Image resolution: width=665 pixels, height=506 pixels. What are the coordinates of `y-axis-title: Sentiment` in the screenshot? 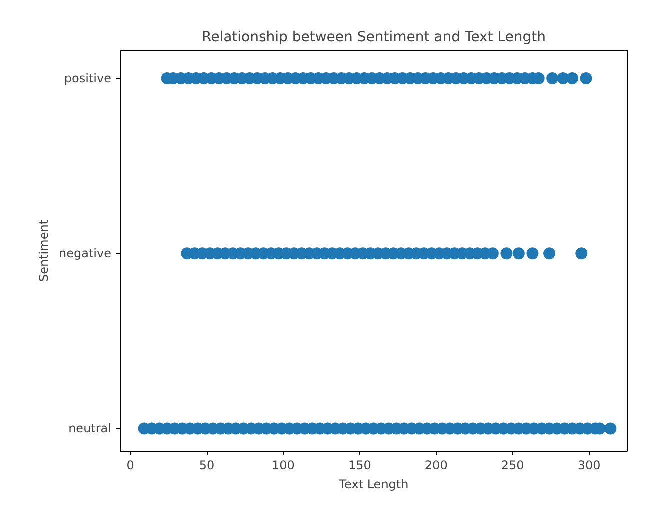 It's located at (44, 251).